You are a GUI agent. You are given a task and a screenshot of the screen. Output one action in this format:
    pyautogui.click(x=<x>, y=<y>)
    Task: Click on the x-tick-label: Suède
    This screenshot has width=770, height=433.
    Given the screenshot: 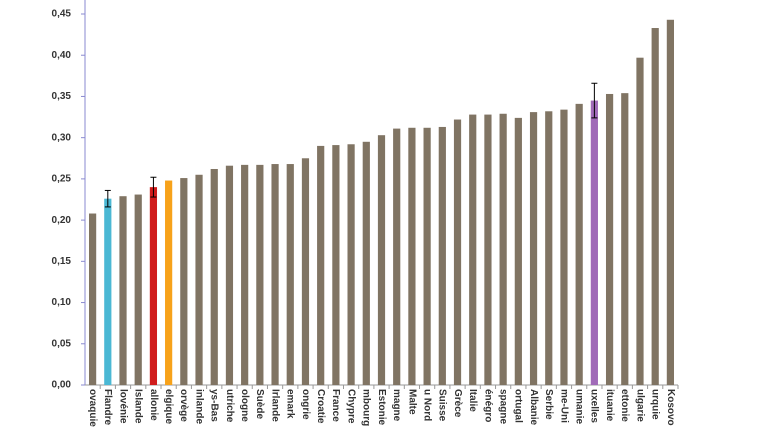 What is the action you would take?
    pyautogui.click(x=259, y=404)
    